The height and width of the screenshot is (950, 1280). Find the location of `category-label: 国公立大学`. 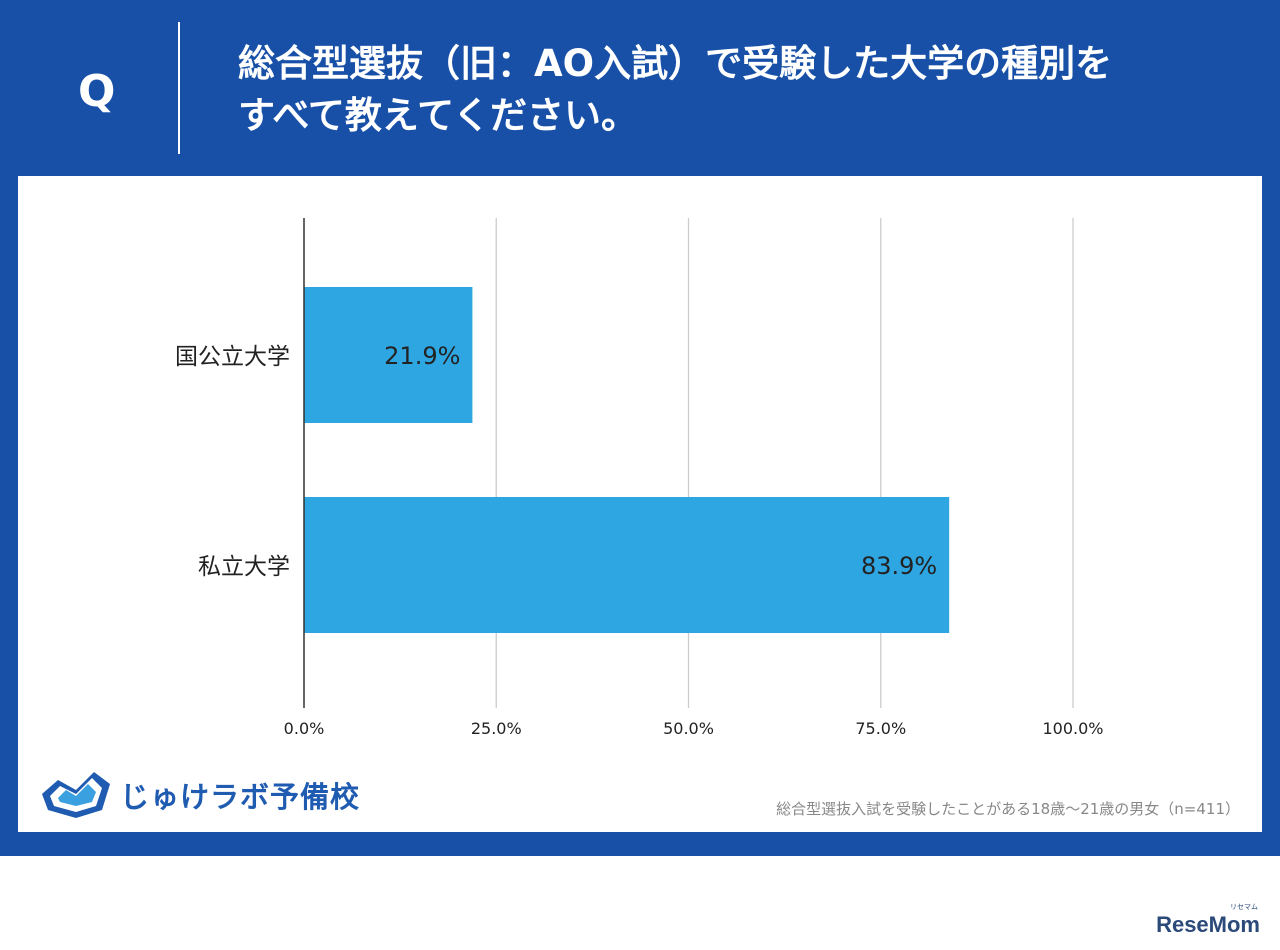

category-label: 国公立大学 is located at coordinates (232, 357).